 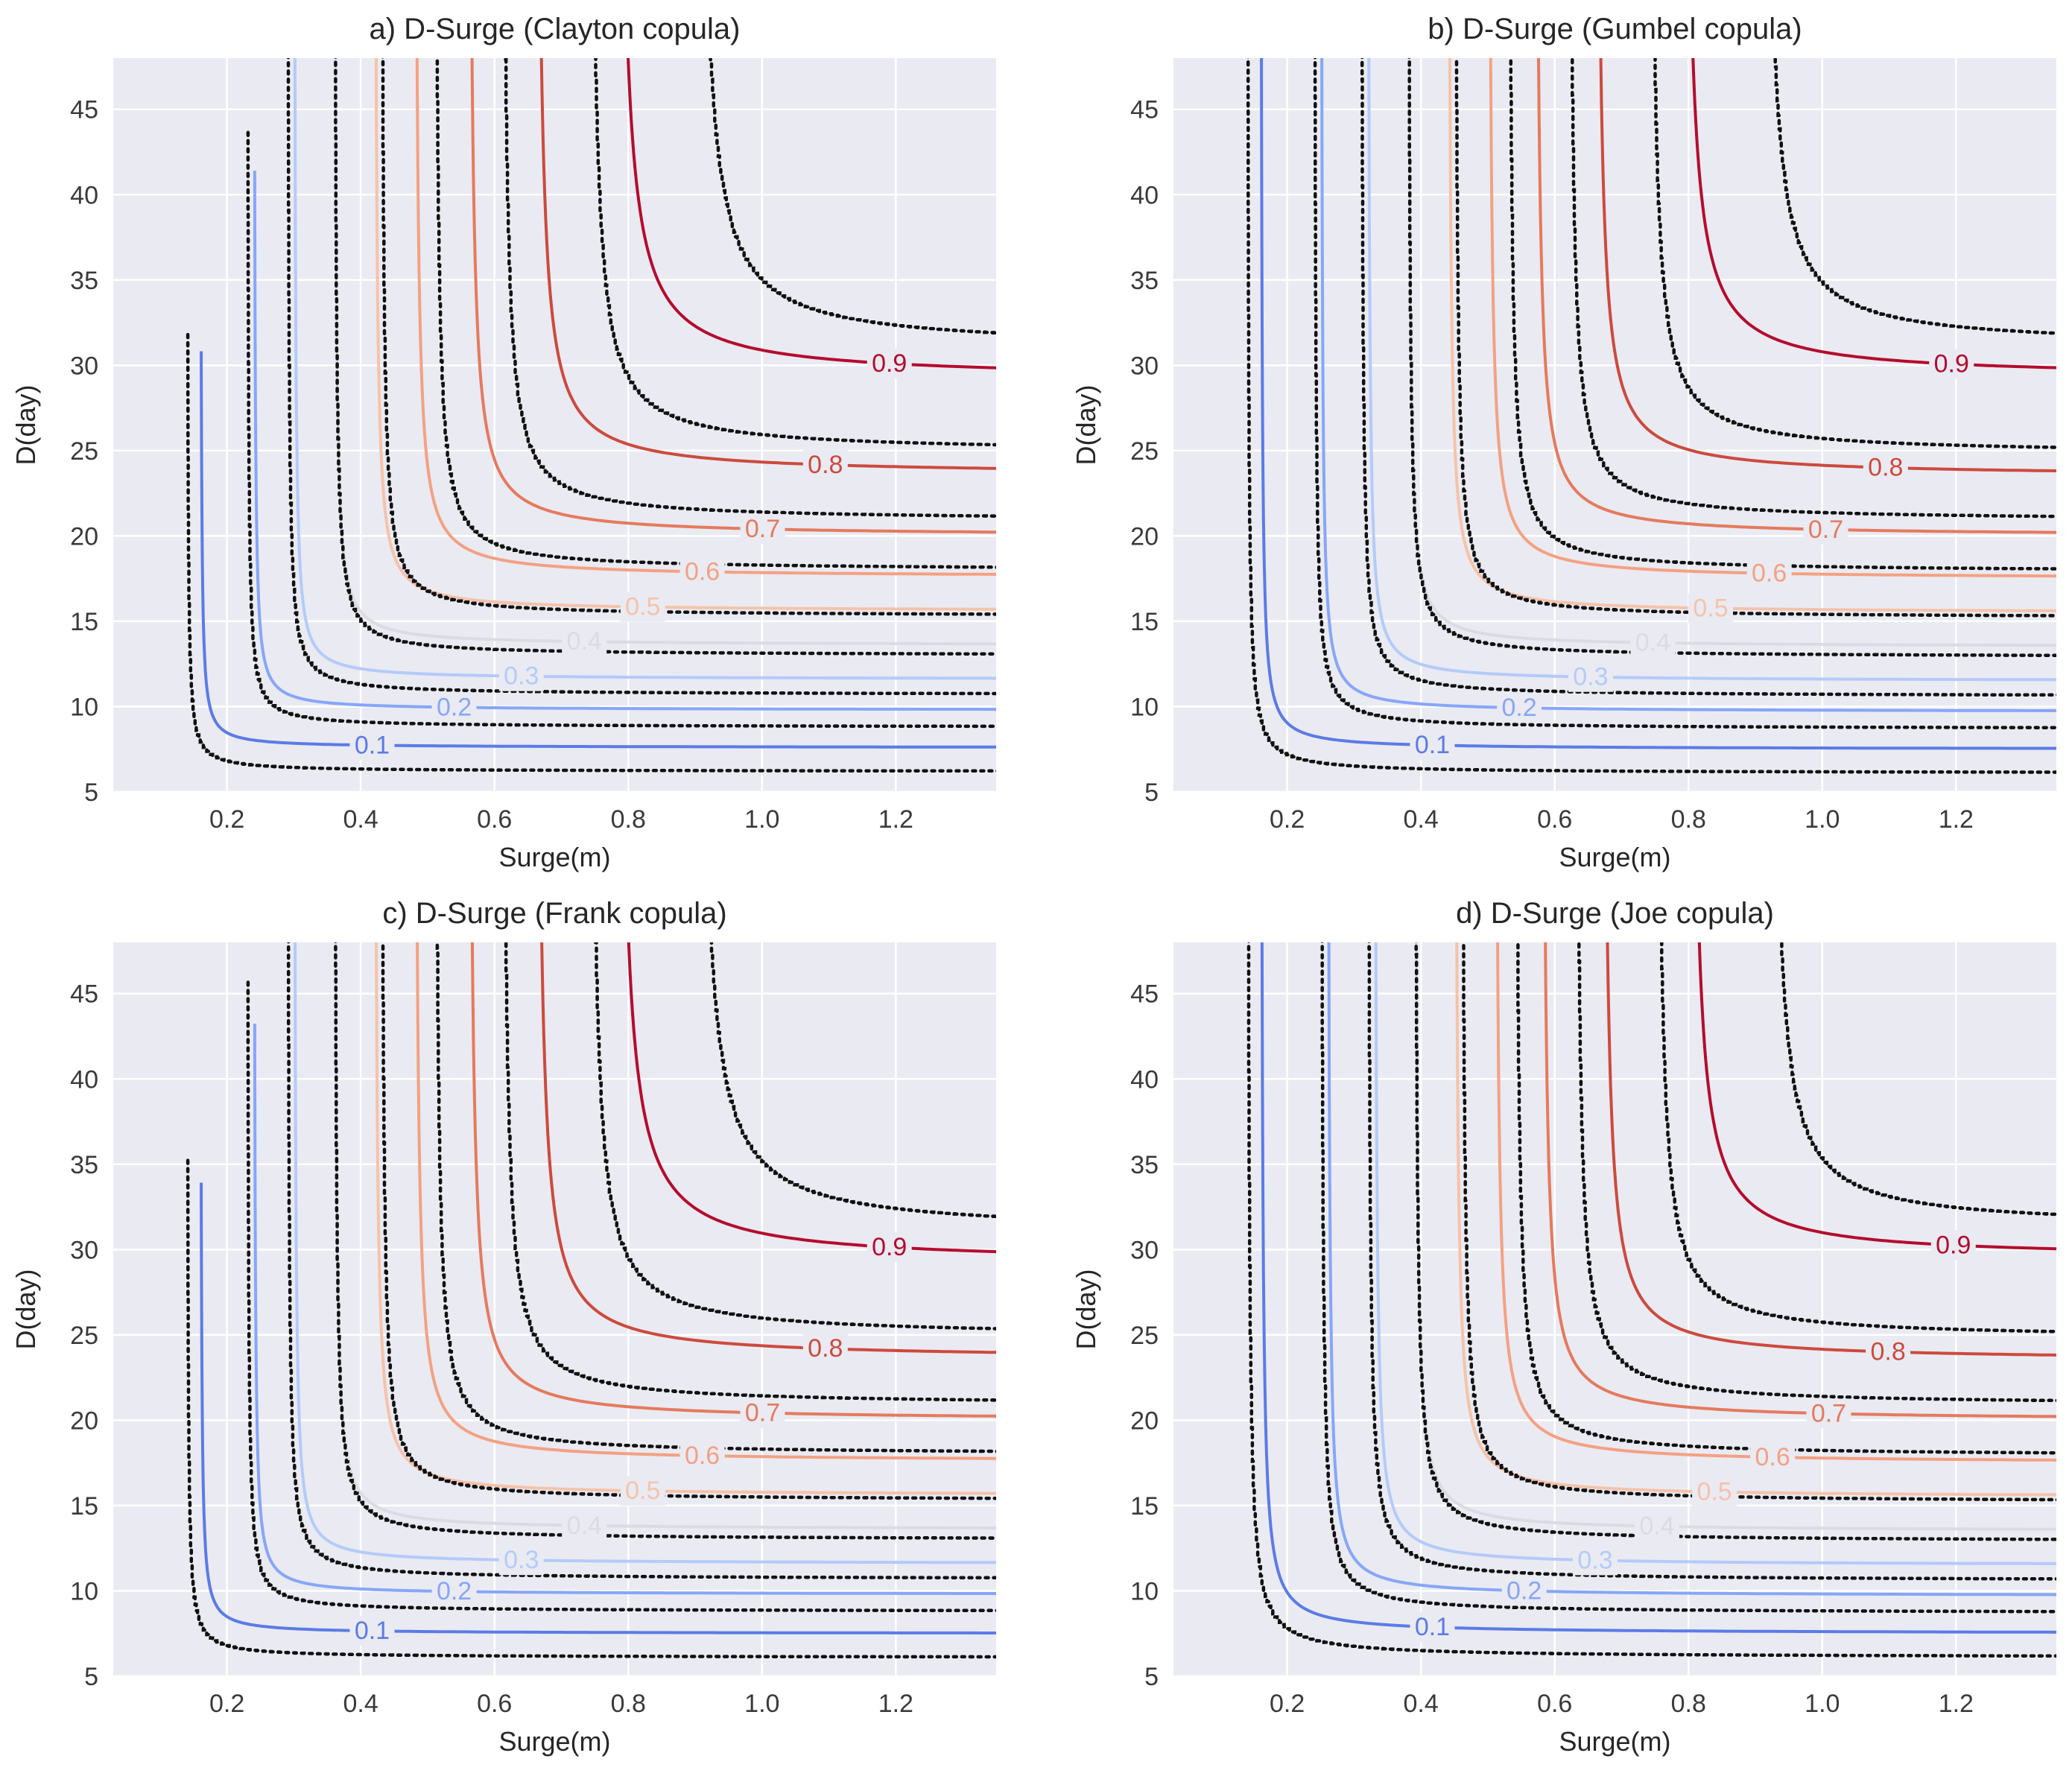 What do you see at coordinates (1951, 364) in the screenshot?
I see `contour-label: 0.9` at bounding box center [1951, 364].